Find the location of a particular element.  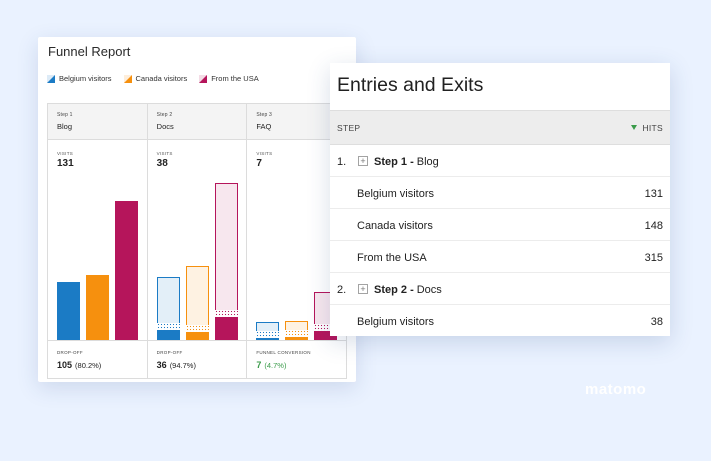

legend-item-usa: From the USA is located at coordinates (229, 78).